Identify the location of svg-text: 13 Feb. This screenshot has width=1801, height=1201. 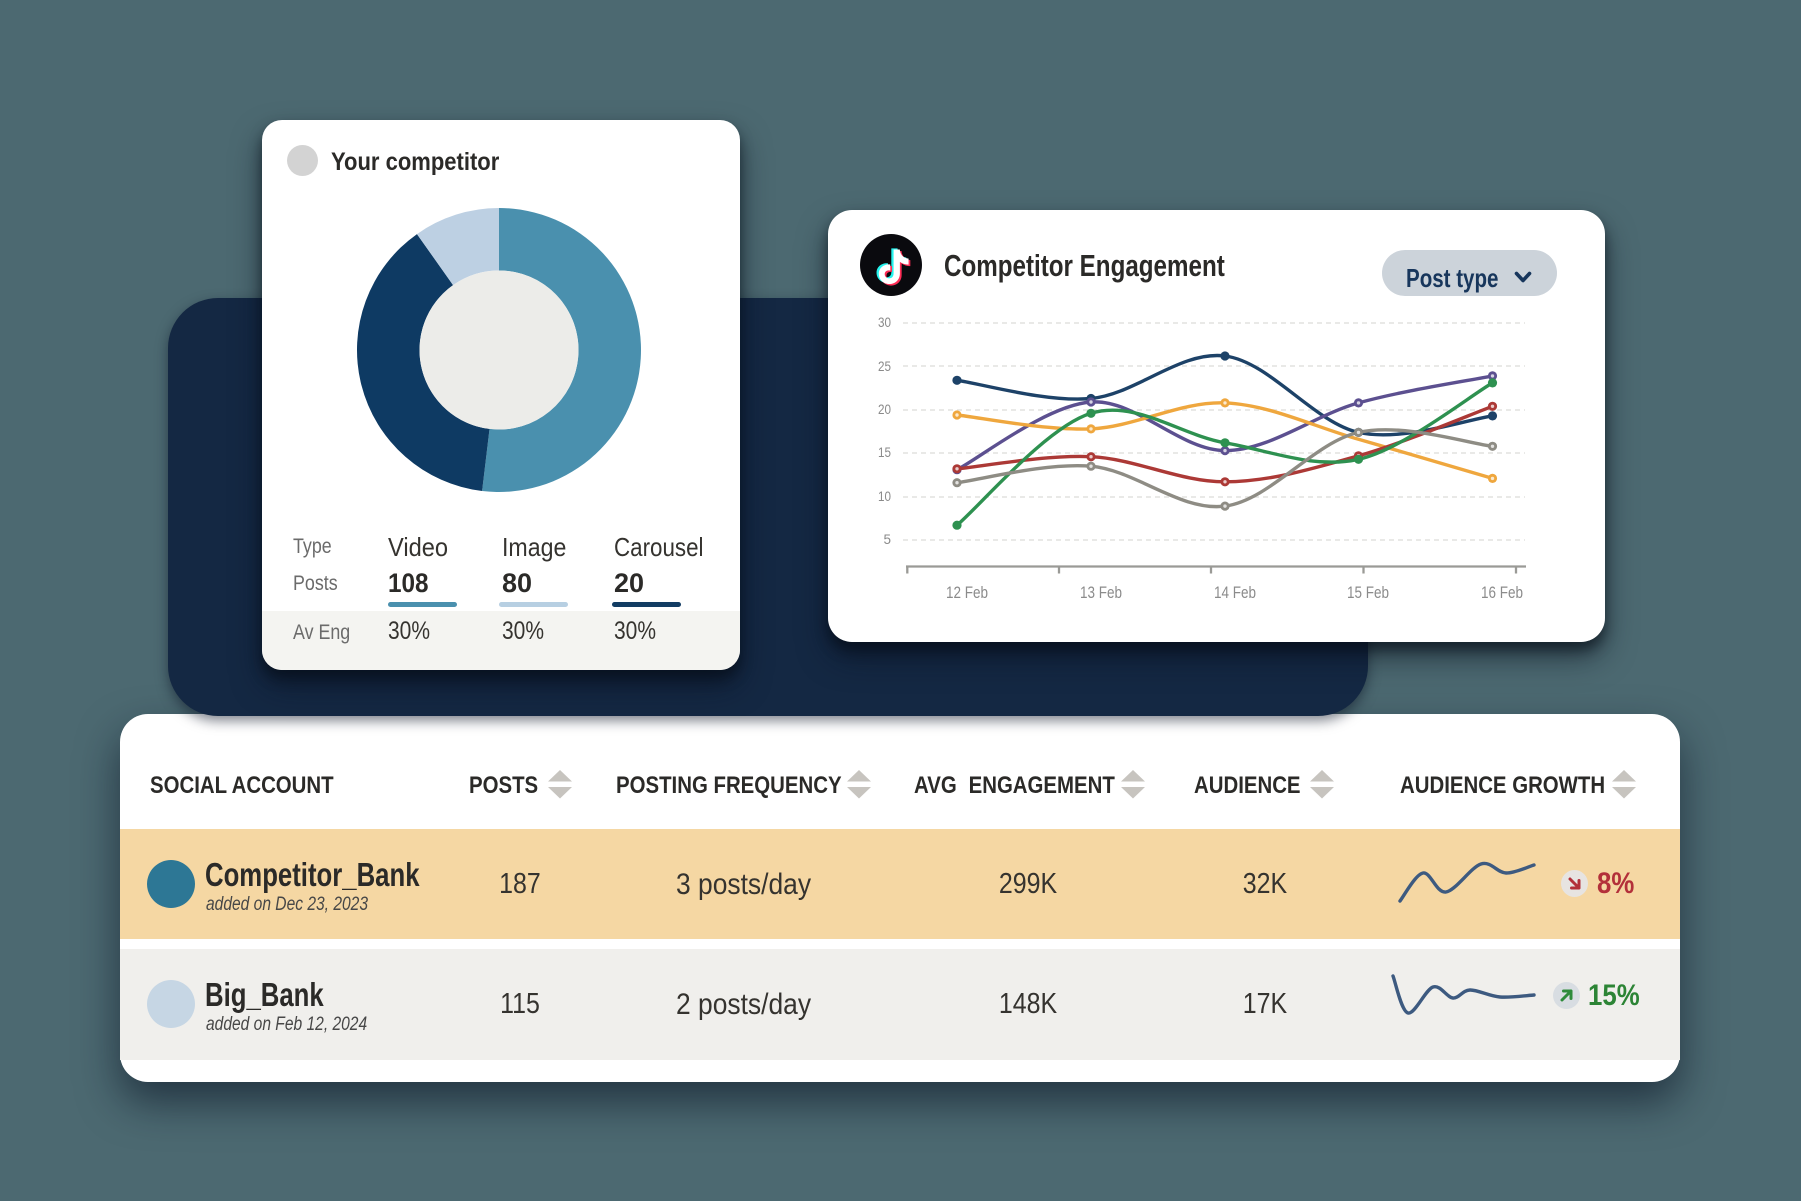
(1101, 592).